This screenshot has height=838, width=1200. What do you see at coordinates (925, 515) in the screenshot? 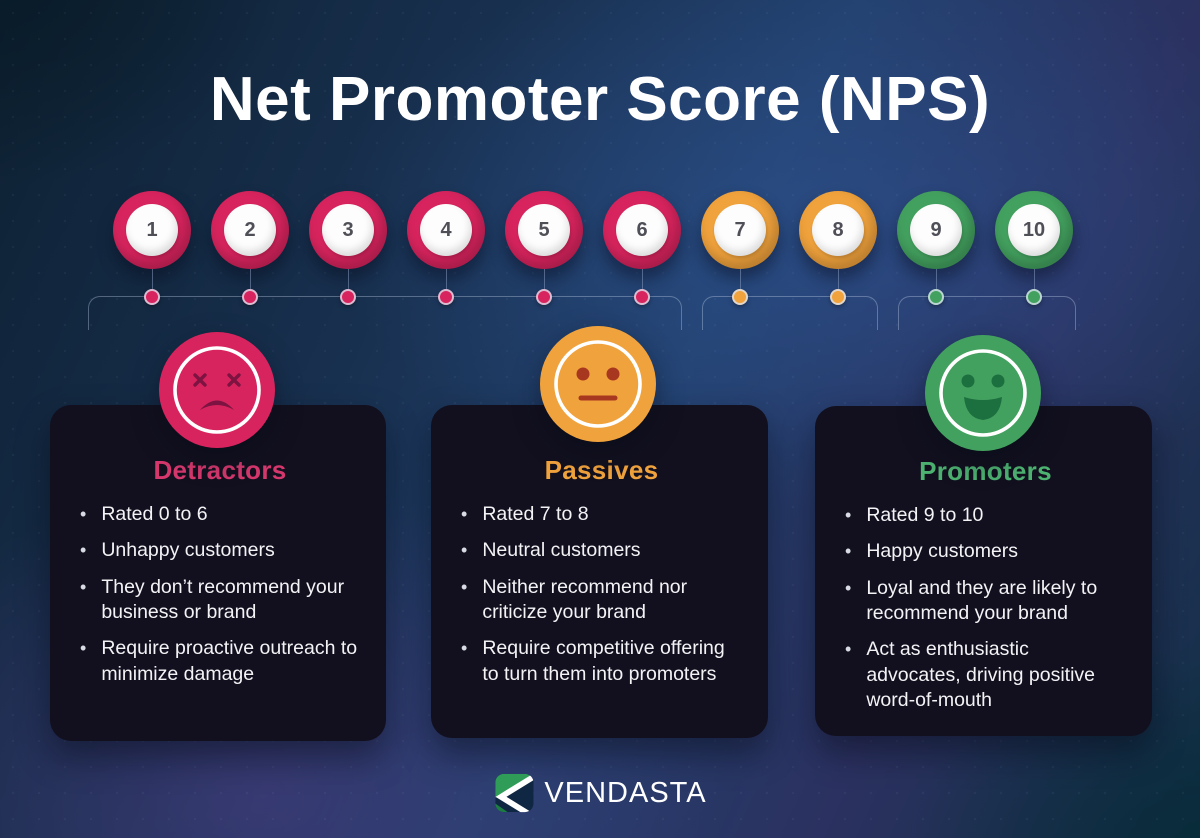
I see `bullet-text: Rated 9 to 10` at bounding box center [925, 515].